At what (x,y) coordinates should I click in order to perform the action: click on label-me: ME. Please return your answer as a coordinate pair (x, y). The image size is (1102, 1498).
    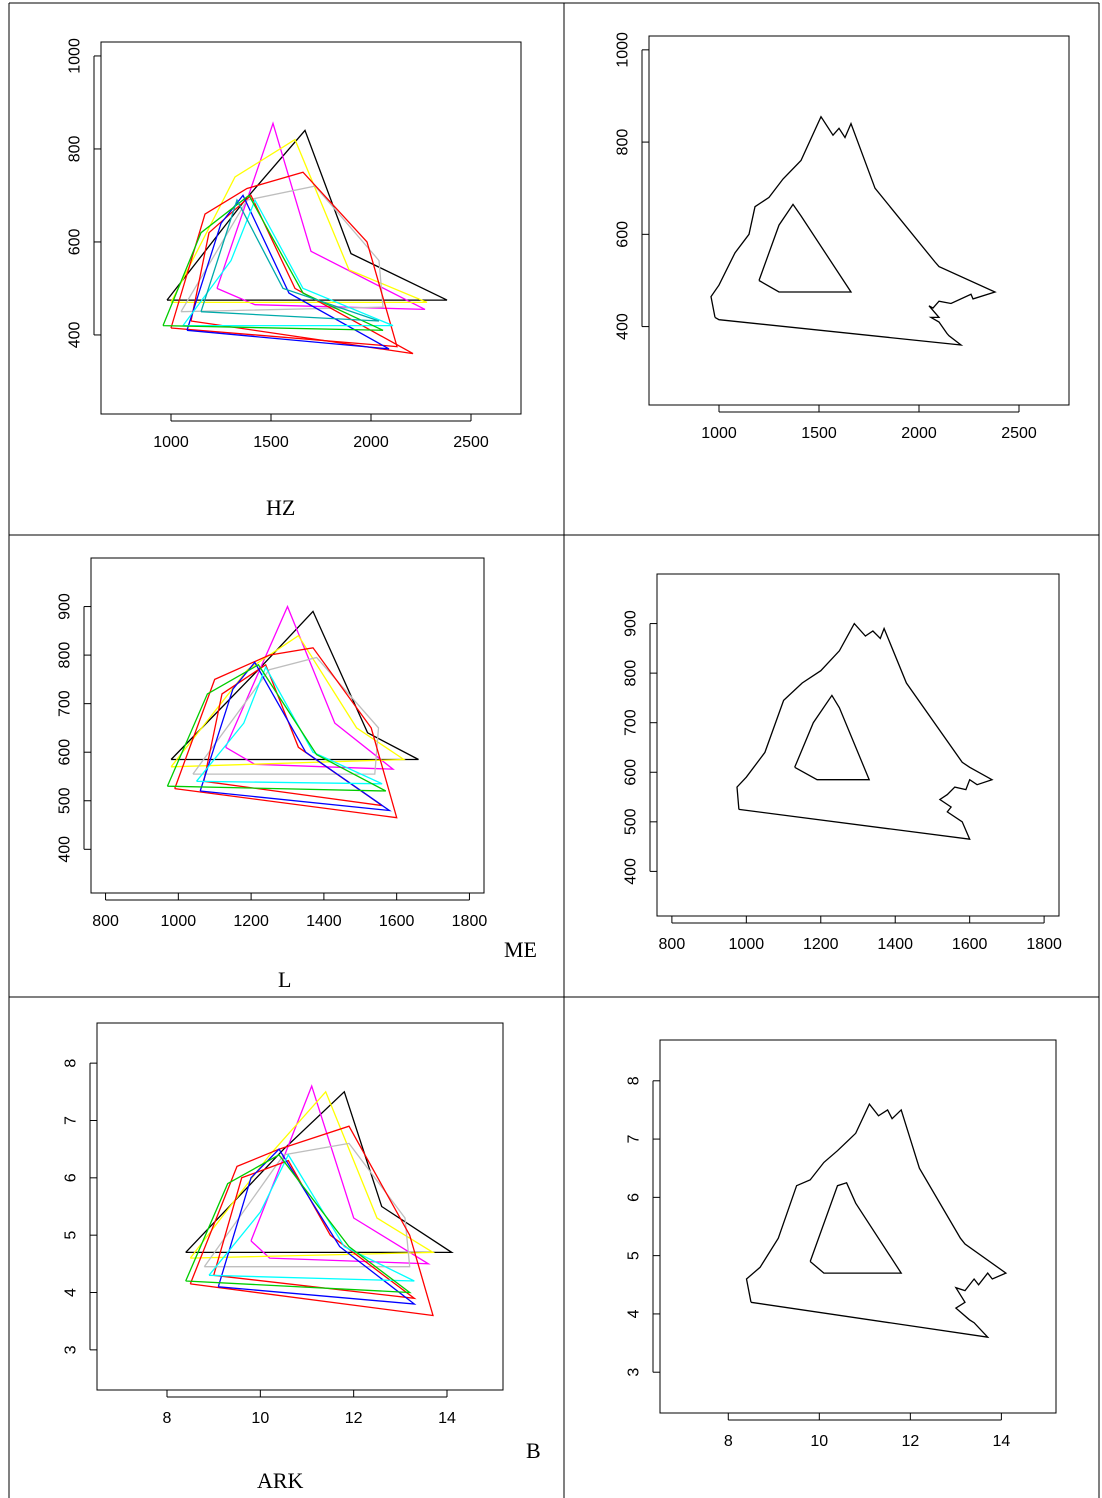
    Looking at the image, I should click on (520, 949).